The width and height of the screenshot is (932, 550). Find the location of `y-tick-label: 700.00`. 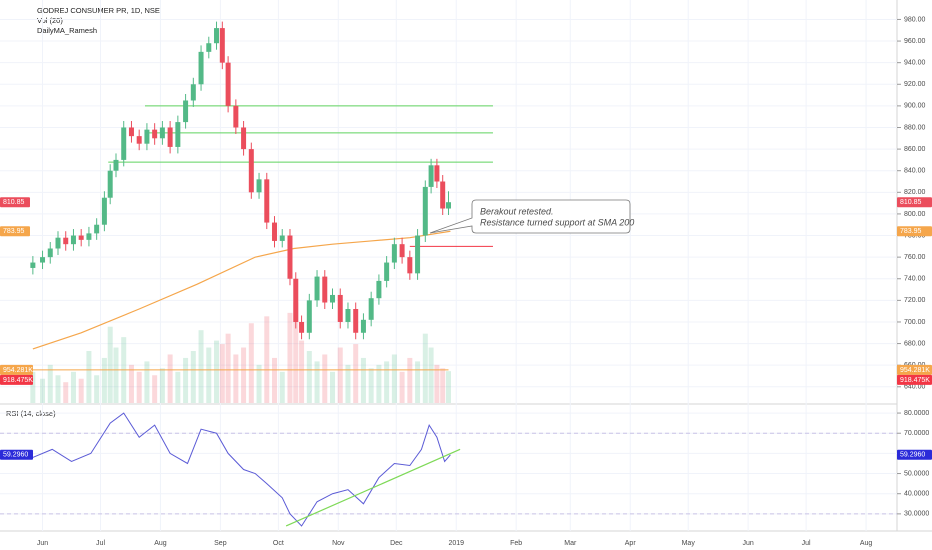

y-tick-label: 700.00 is located at coordinates (915, 322).